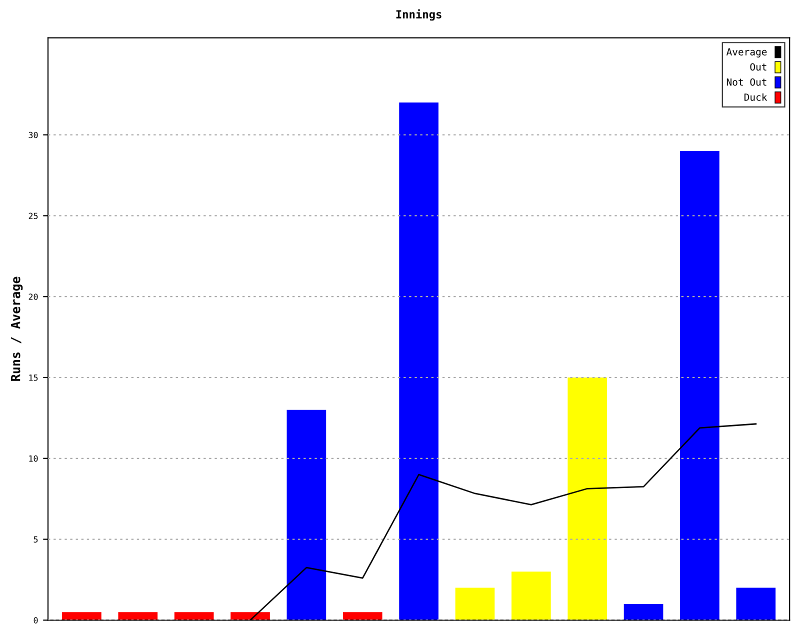  I want to click on y-tick-label: 25, so click(33, 216).